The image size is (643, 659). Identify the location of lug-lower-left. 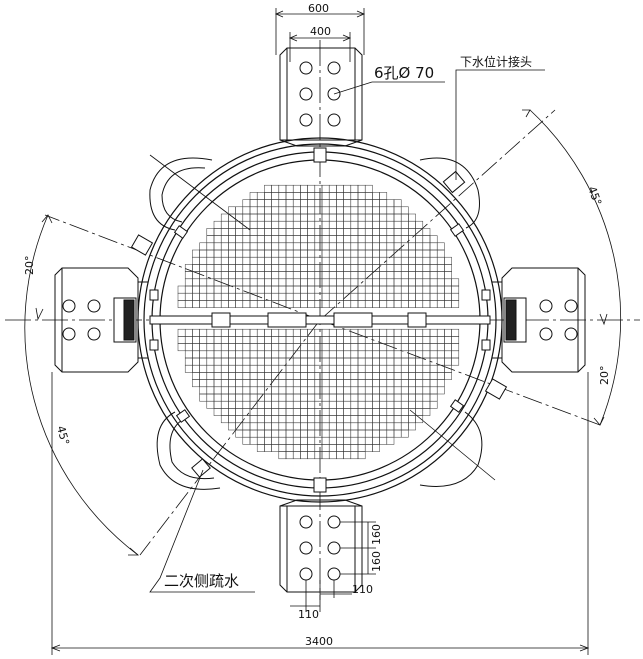
(188, 450).